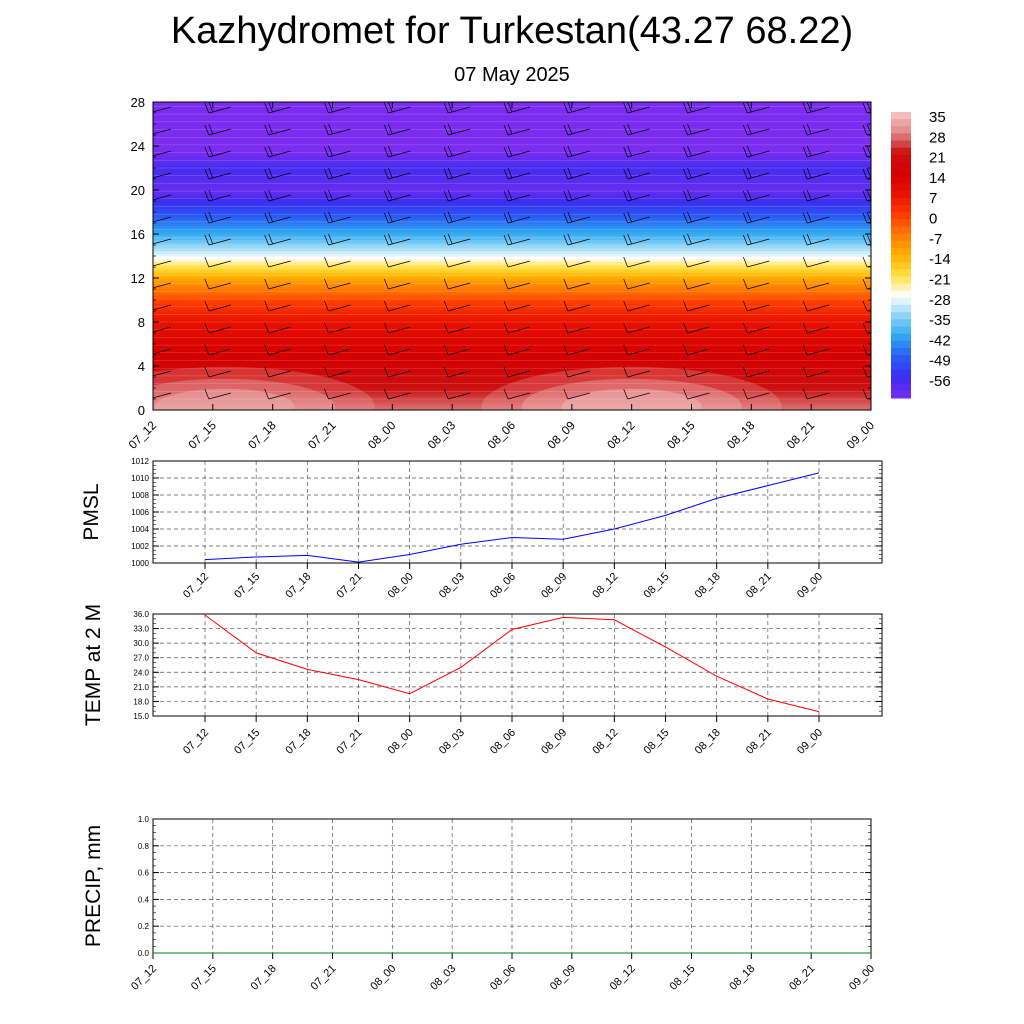 This screenshot has height=1024, width=1024. Describe the element at coordinates (605, 586) in the screenshot. I see `x-tick-label: 08_12` at that location.